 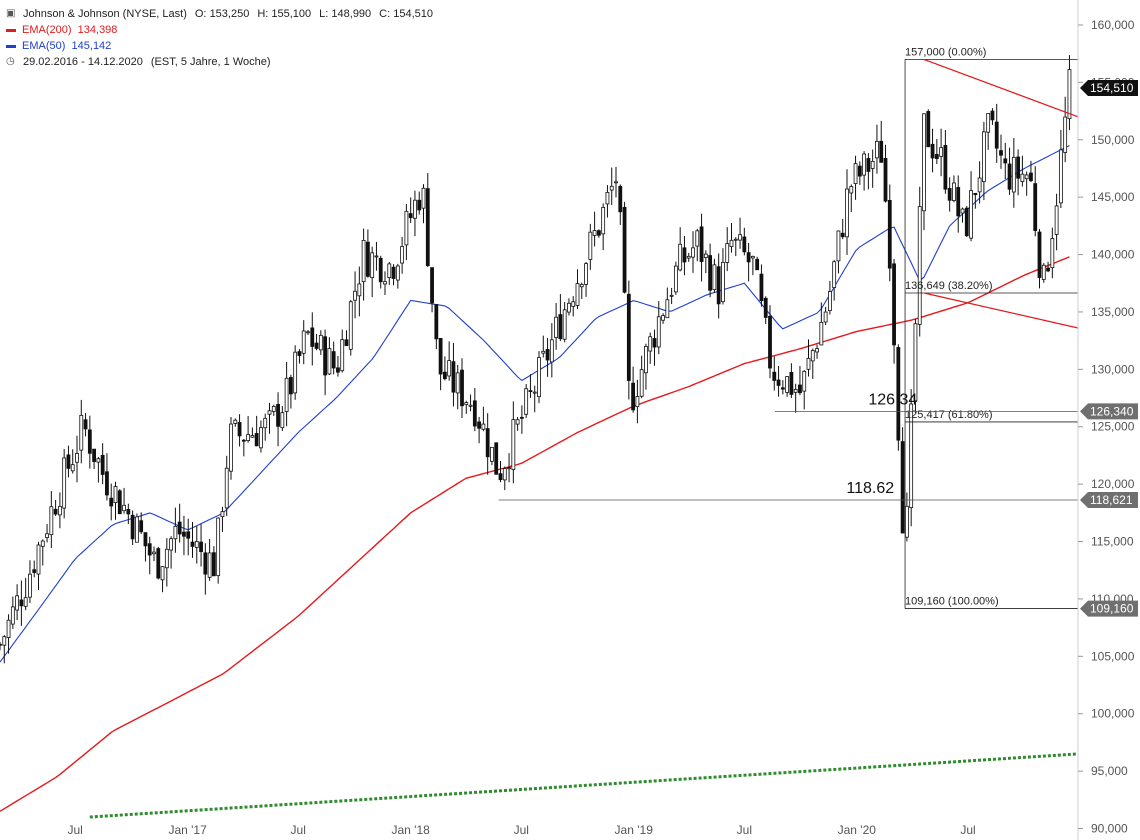 I want to click on price-tag-shape, so click(x=1109, y=499).